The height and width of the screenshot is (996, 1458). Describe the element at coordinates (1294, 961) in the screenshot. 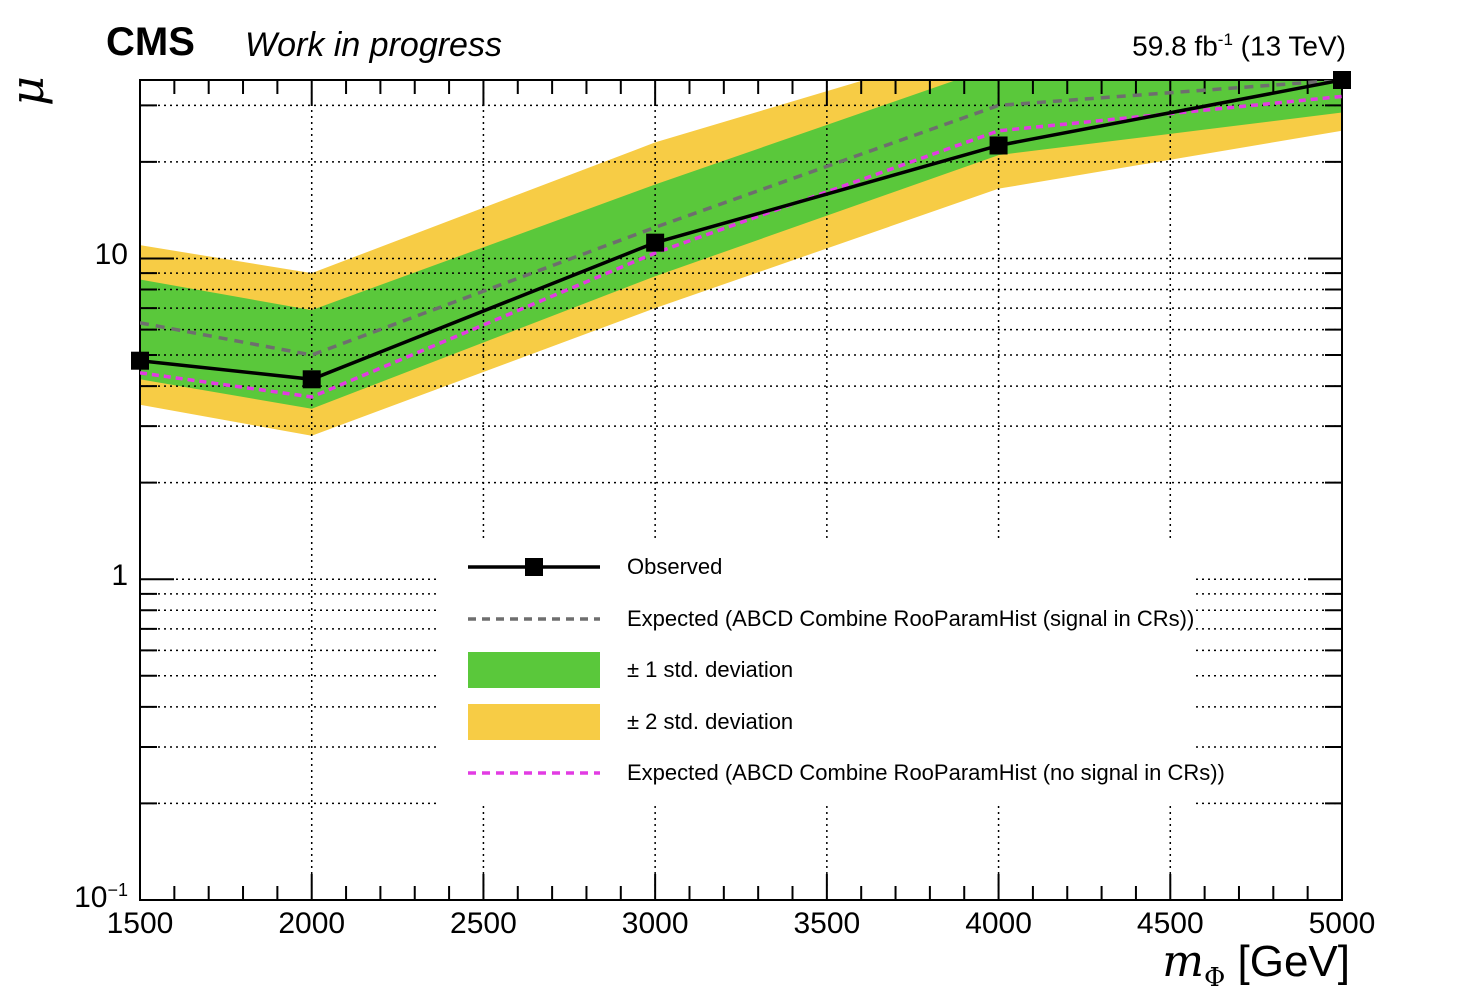

I see `x-axis-unit: [GeV]` at that location.